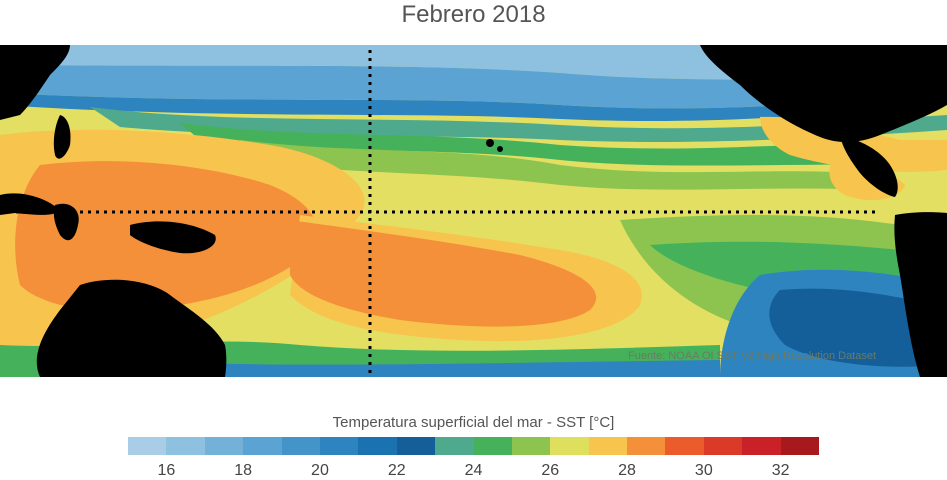 Image resolution: width=947 pixels, height=480 pixels. What do you see at coordinates (166, 470) in the screenshot?
I see `colorbar-tick-label: 16` at bounding box center [166, 470].